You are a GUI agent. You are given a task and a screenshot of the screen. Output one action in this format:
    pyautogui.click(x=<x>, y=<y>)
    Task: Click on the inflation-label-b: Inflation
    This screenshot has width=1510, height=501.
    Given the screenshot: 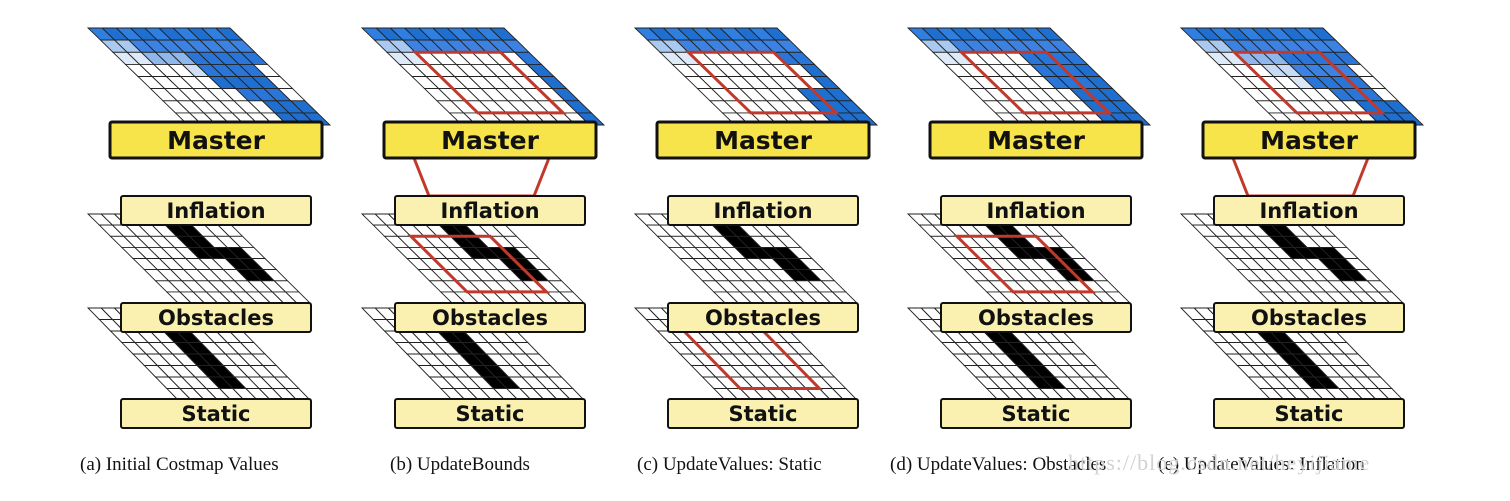 What is the action you would take?
    pyautogui.click(x=490, y=210)
    